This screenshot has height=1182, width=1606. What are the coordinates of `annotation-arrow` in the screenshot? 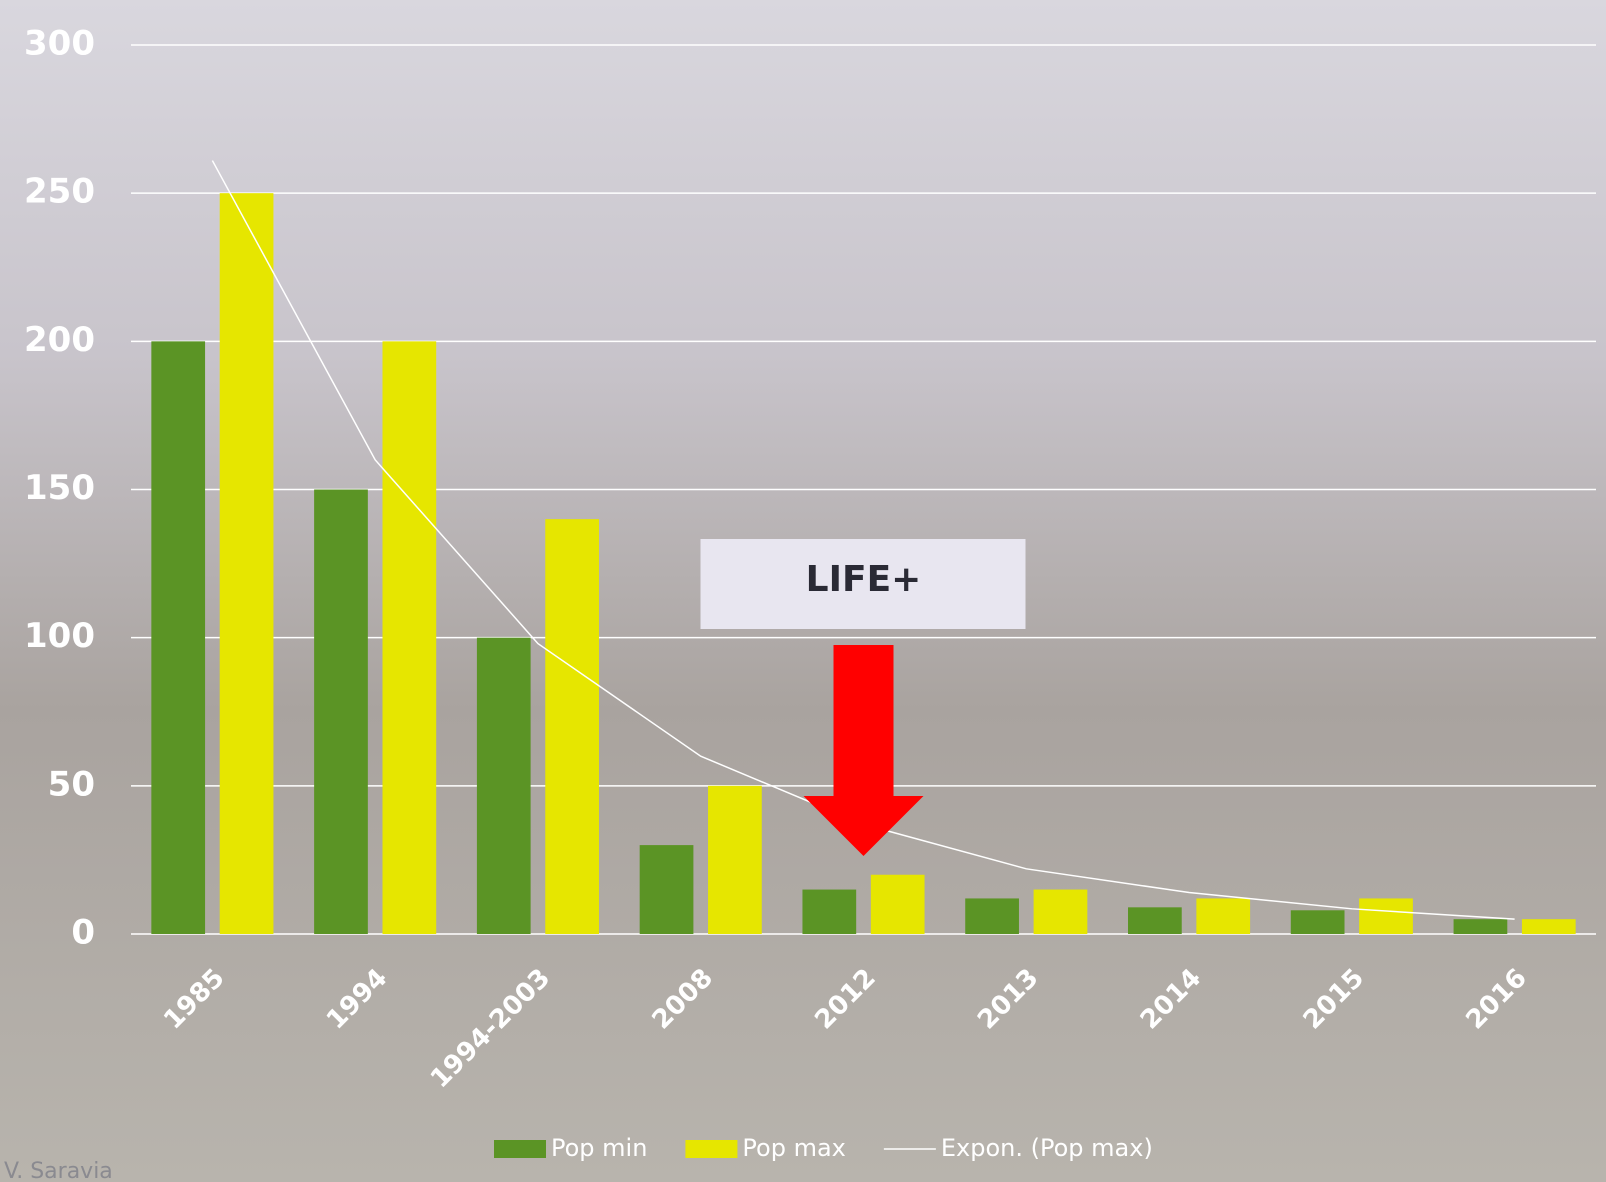 It's located at (863, 750).